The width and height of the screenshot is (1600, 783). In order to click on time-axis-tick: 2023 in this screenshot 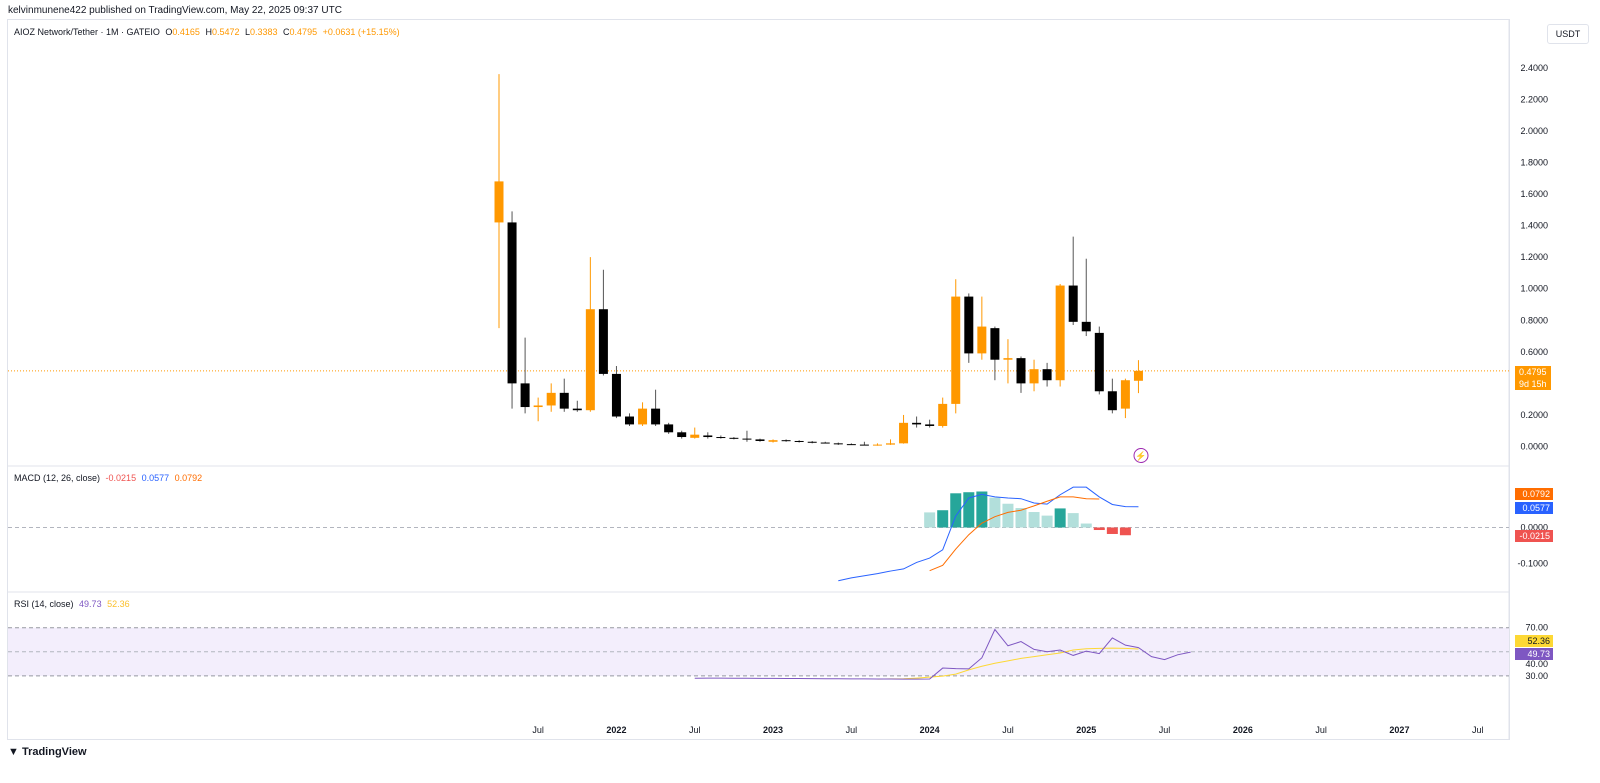, I will do `click(773, 730)`.